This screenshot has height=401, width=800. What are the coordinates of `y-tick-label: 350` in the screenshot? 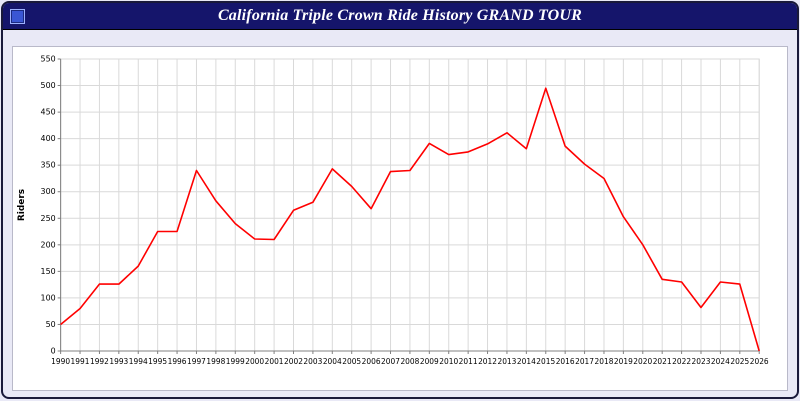 It's located at (48, 165).